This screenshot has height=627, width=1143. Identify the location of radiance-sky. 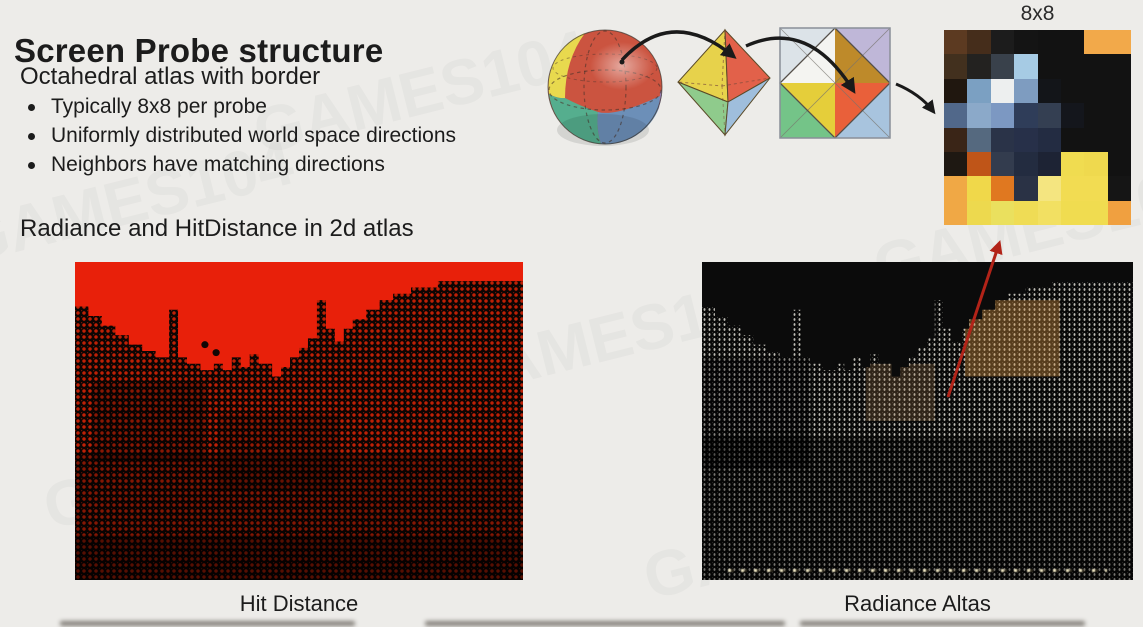
(917, 319).